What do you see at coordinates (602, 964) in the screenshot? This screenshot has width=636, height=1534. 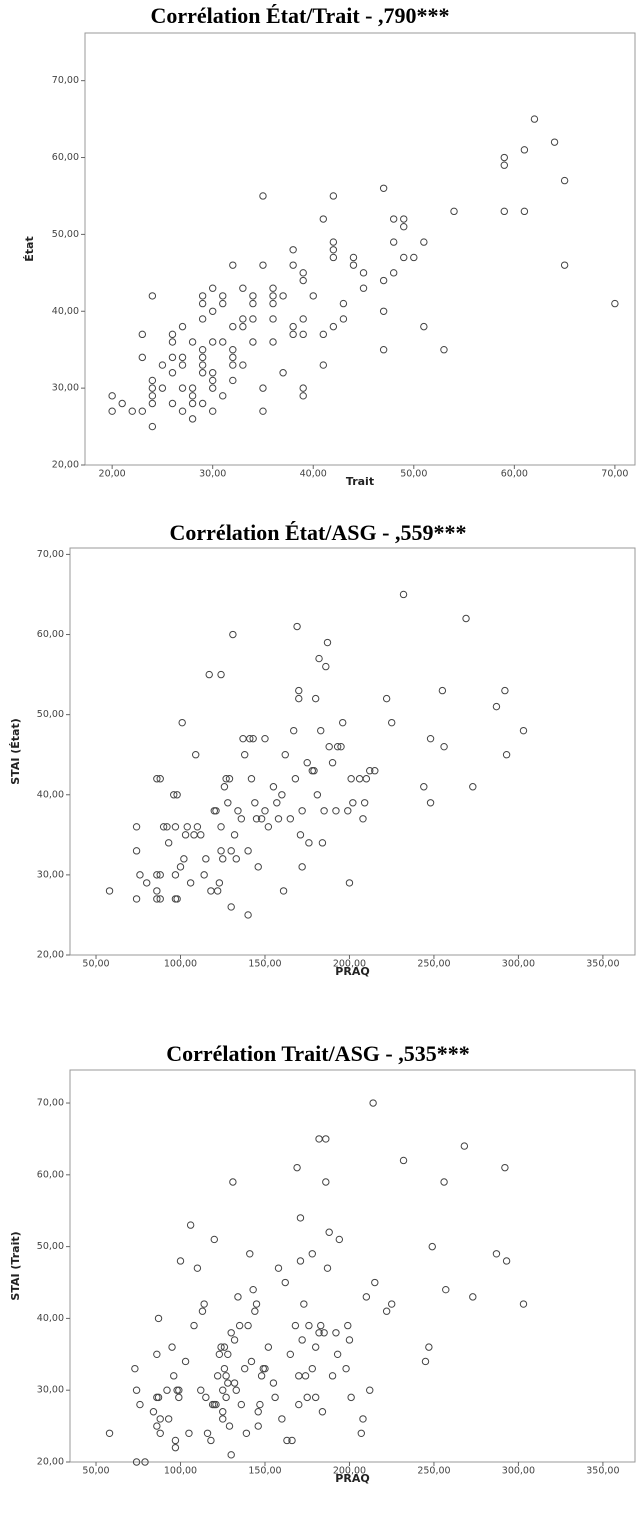 I see `x-tick-label: 350,00` at bounding box center [602, 964].